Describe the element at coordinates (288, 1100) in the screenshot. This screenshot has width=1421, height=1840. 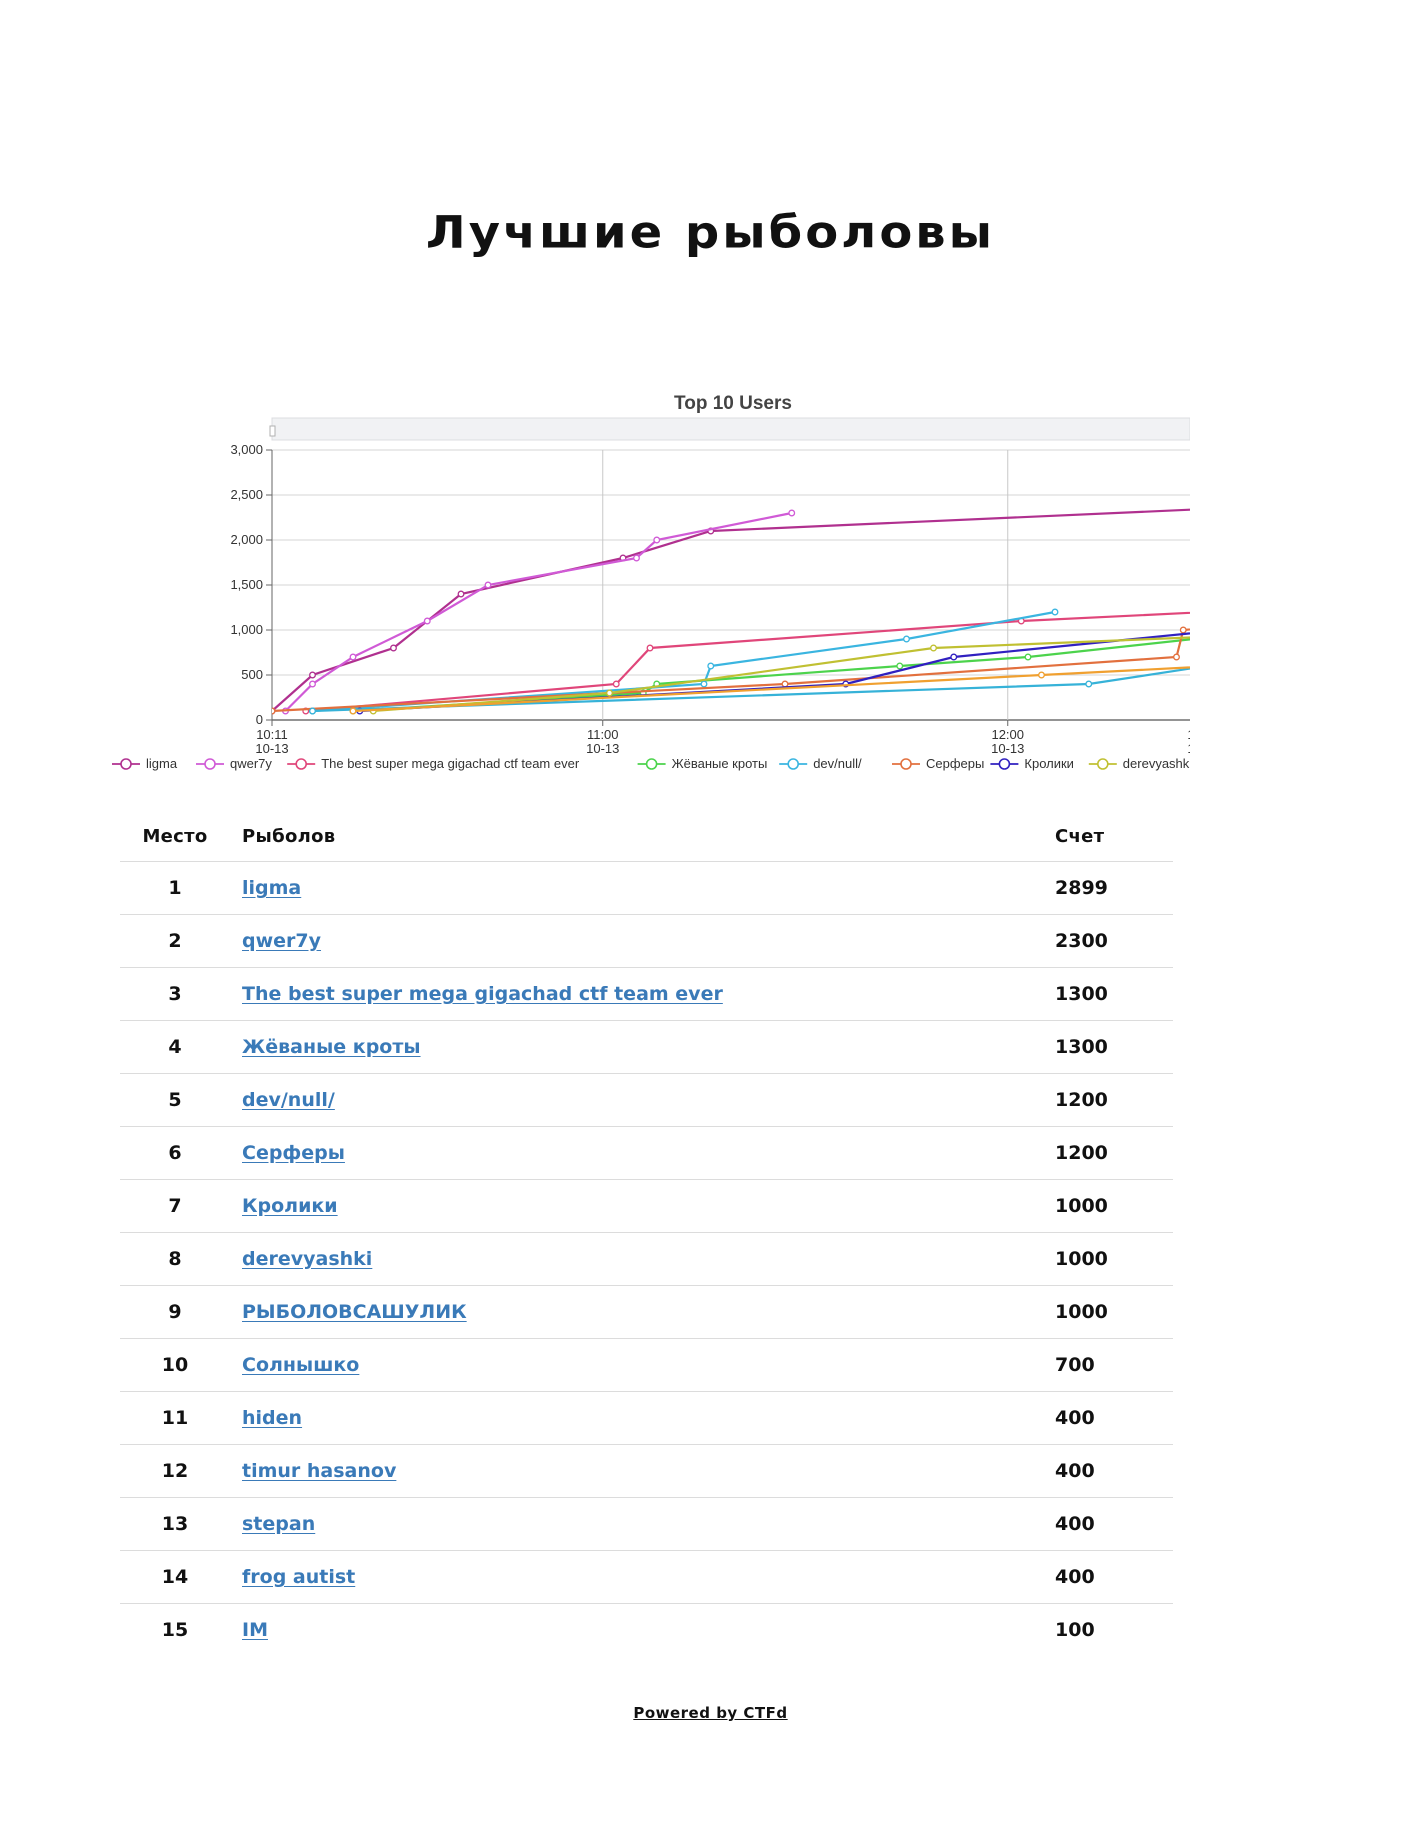
I see `team-link: dev/null/` at that location.